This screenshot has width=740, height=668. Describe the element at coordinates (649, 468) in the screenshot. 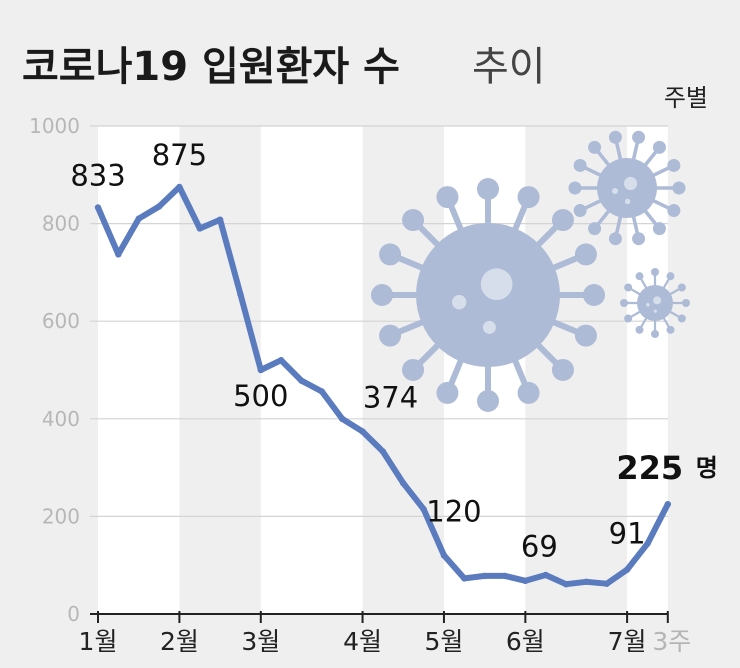

I see `data-label: 225` at that location.